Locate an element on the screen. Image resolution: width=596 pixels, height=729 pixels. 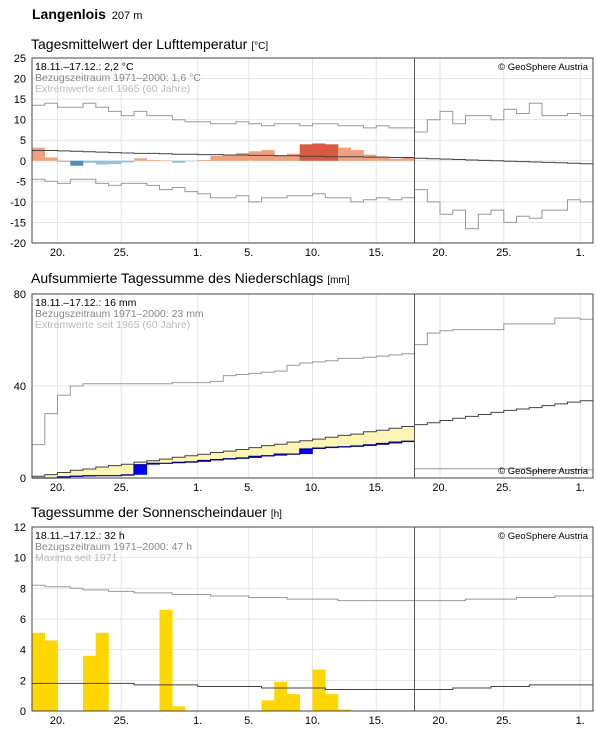
chart-title: Tagessumme der Sonnenscheindauer [h] is located at coordinates (156, 512).